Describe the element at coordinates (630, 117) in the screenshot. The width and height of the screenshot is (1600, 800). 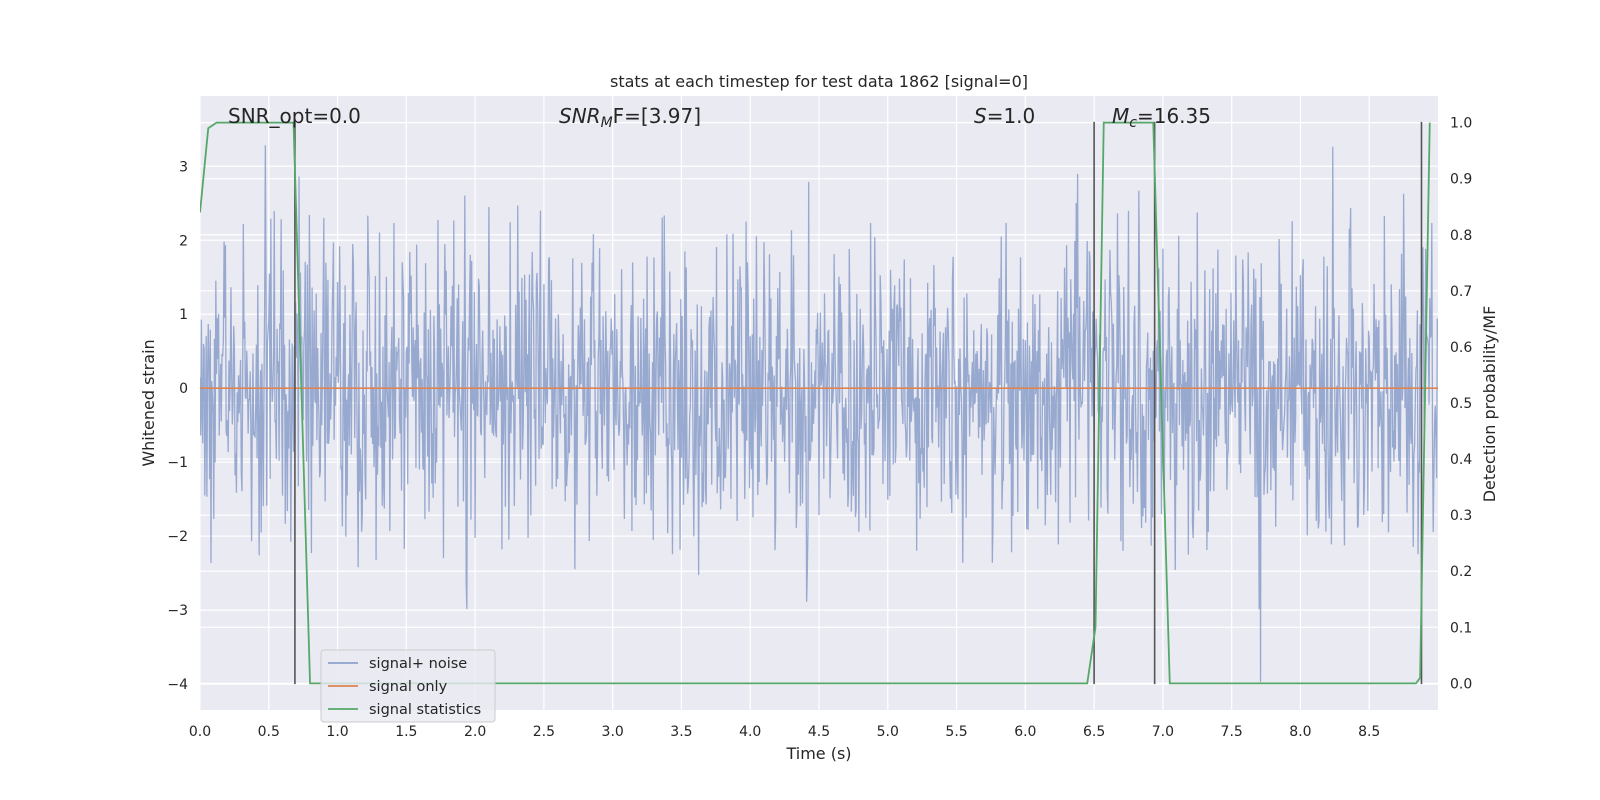
I see `annotation-snr-mf: SNRMF=[3.97]` at that location.